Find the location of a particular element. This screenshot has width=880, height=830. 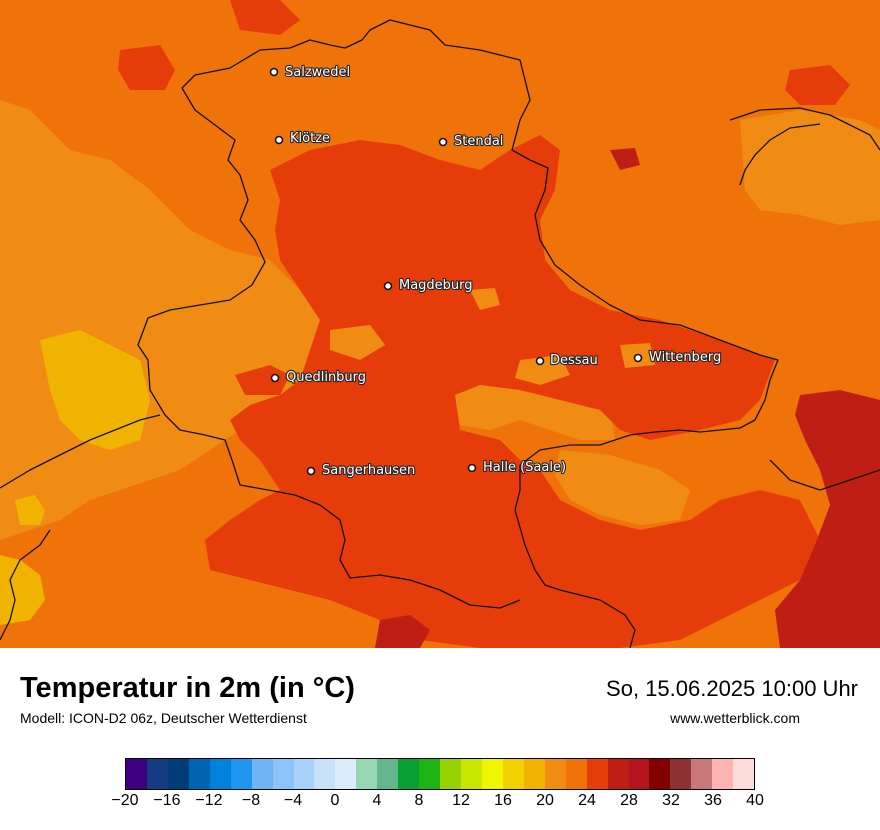

city-label: Quedlinburg is located at coordinates (326, 377).